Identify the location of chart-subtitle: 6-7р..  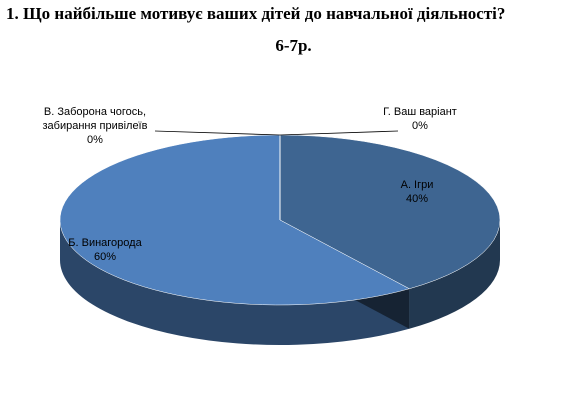
(293, 45).